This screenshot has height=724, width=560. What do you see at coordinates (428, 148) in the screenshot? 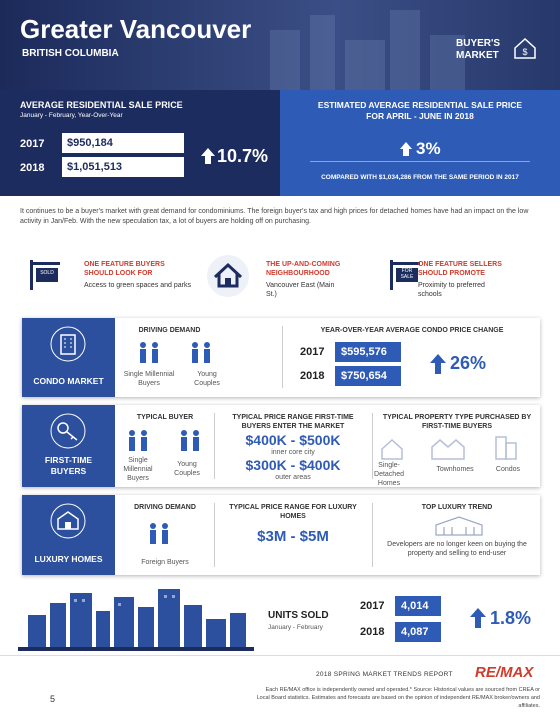
I see `estimated-change: 3%` at bounding box center [428, 148].